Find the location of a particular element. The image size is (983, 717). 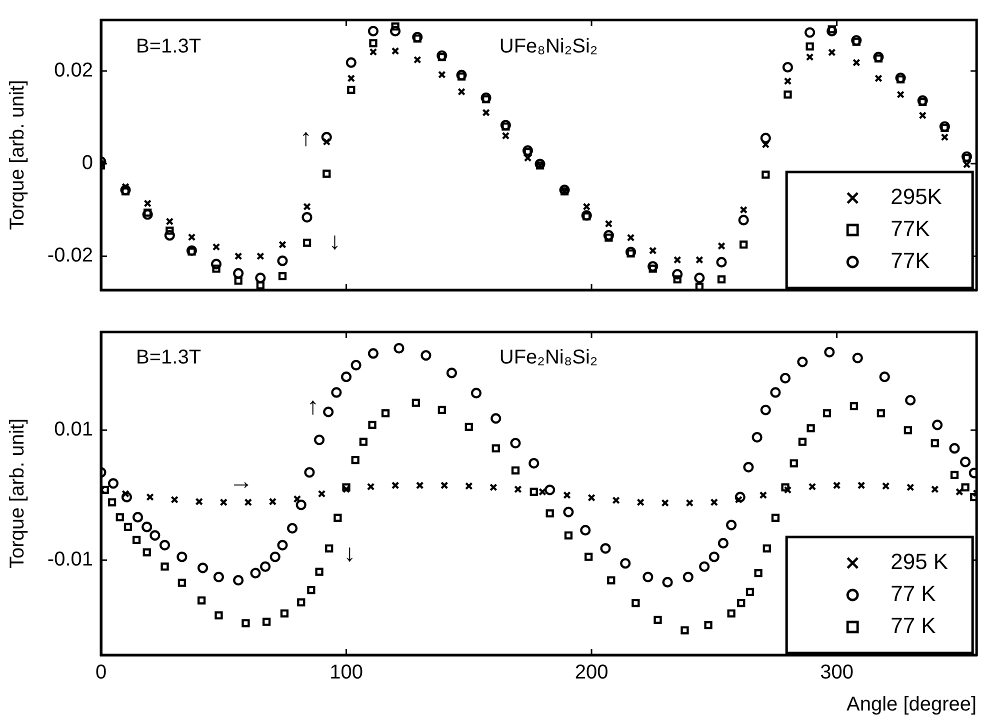

y-tick-label: -0.01 is located at coordinates (70, 559).